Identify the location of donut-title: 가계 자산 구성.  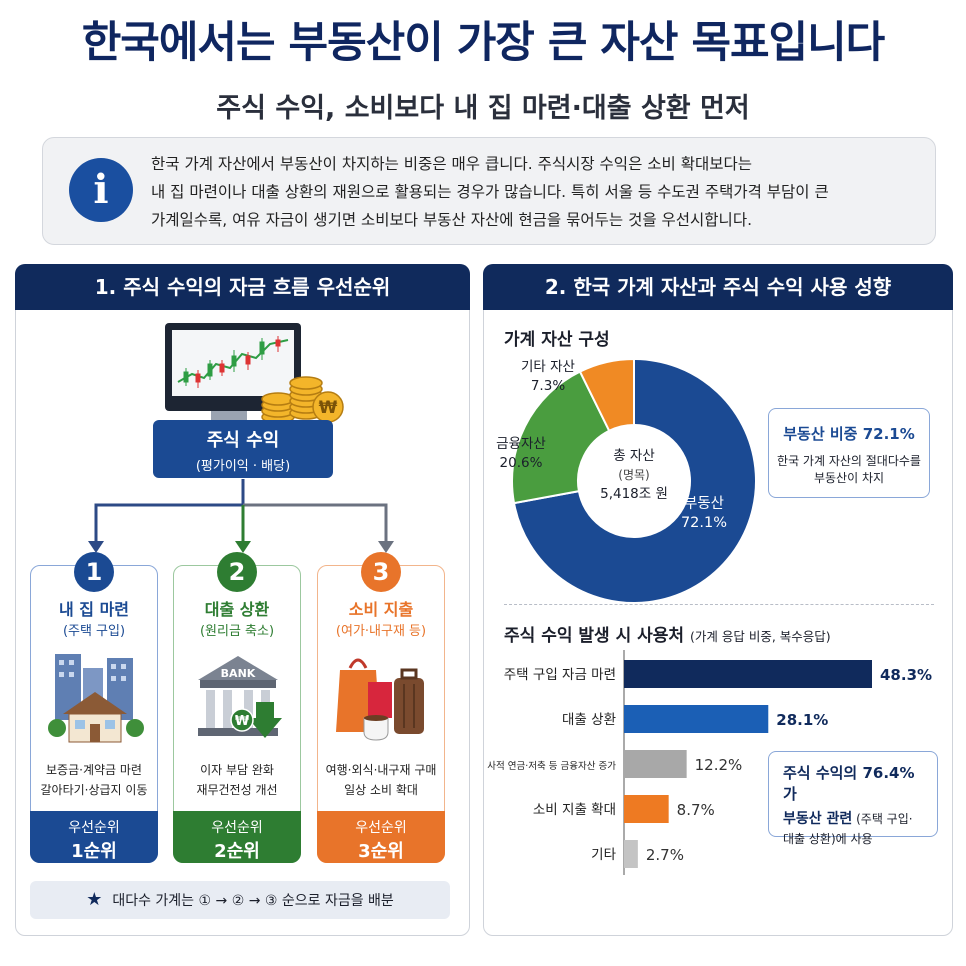
(557, 340).